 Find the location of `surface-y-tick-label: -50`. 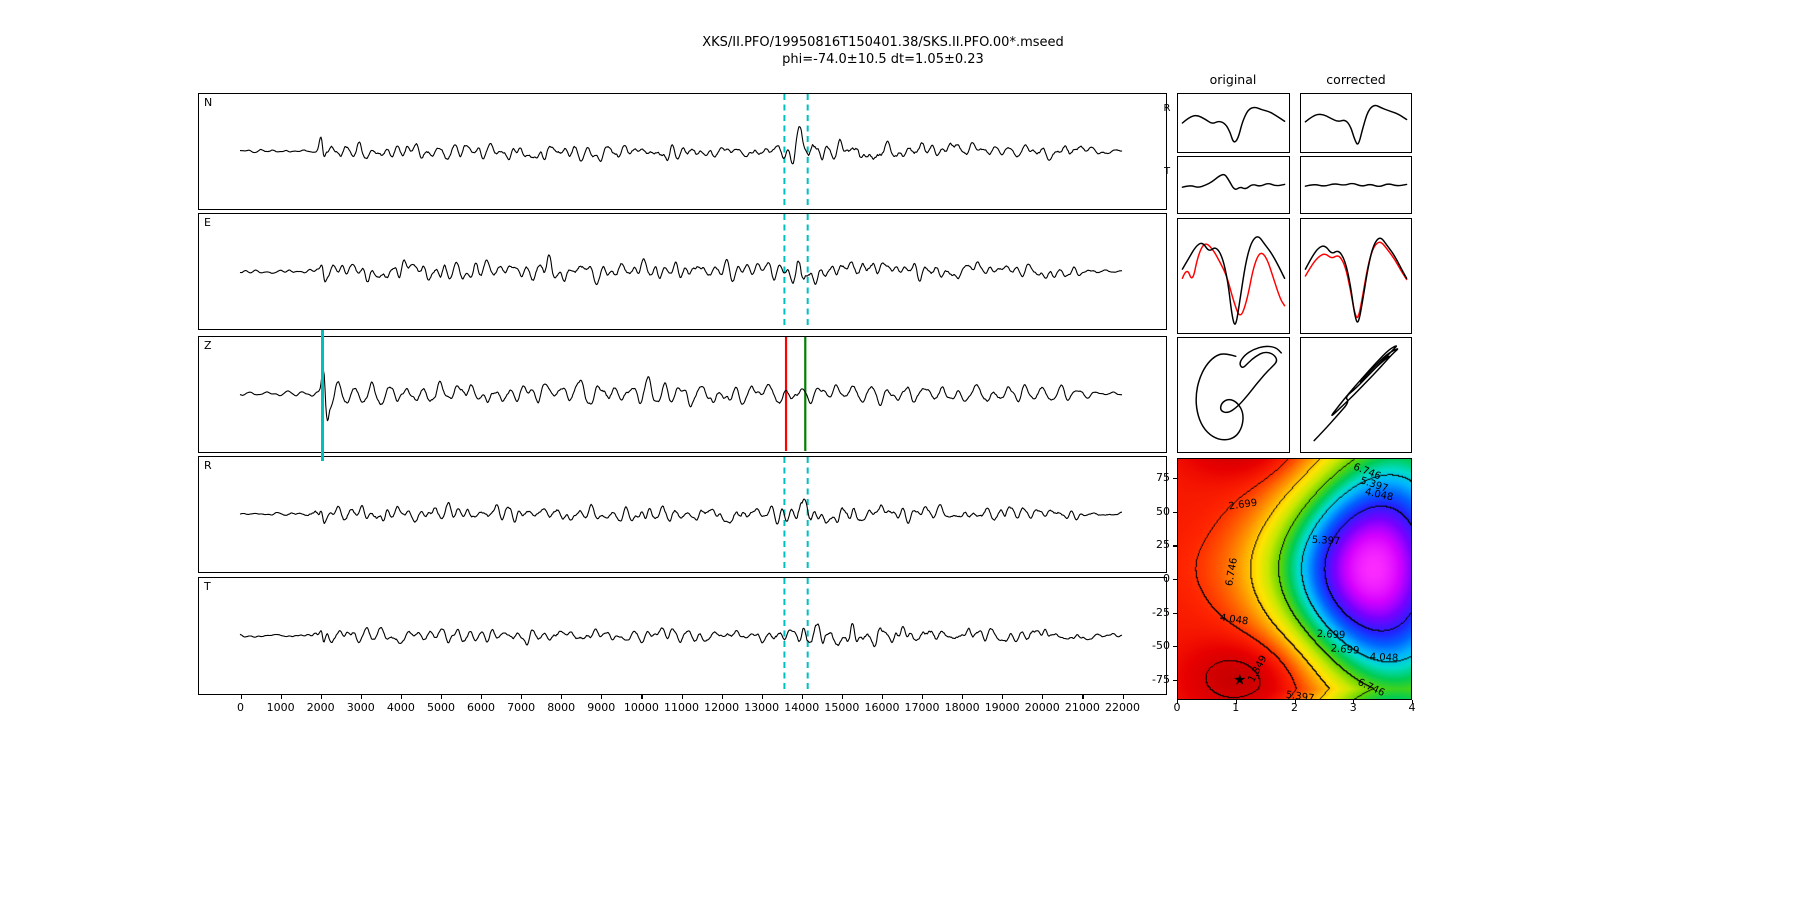

surface-y-tick-label: -50 is located at coordinates (1161, 646).